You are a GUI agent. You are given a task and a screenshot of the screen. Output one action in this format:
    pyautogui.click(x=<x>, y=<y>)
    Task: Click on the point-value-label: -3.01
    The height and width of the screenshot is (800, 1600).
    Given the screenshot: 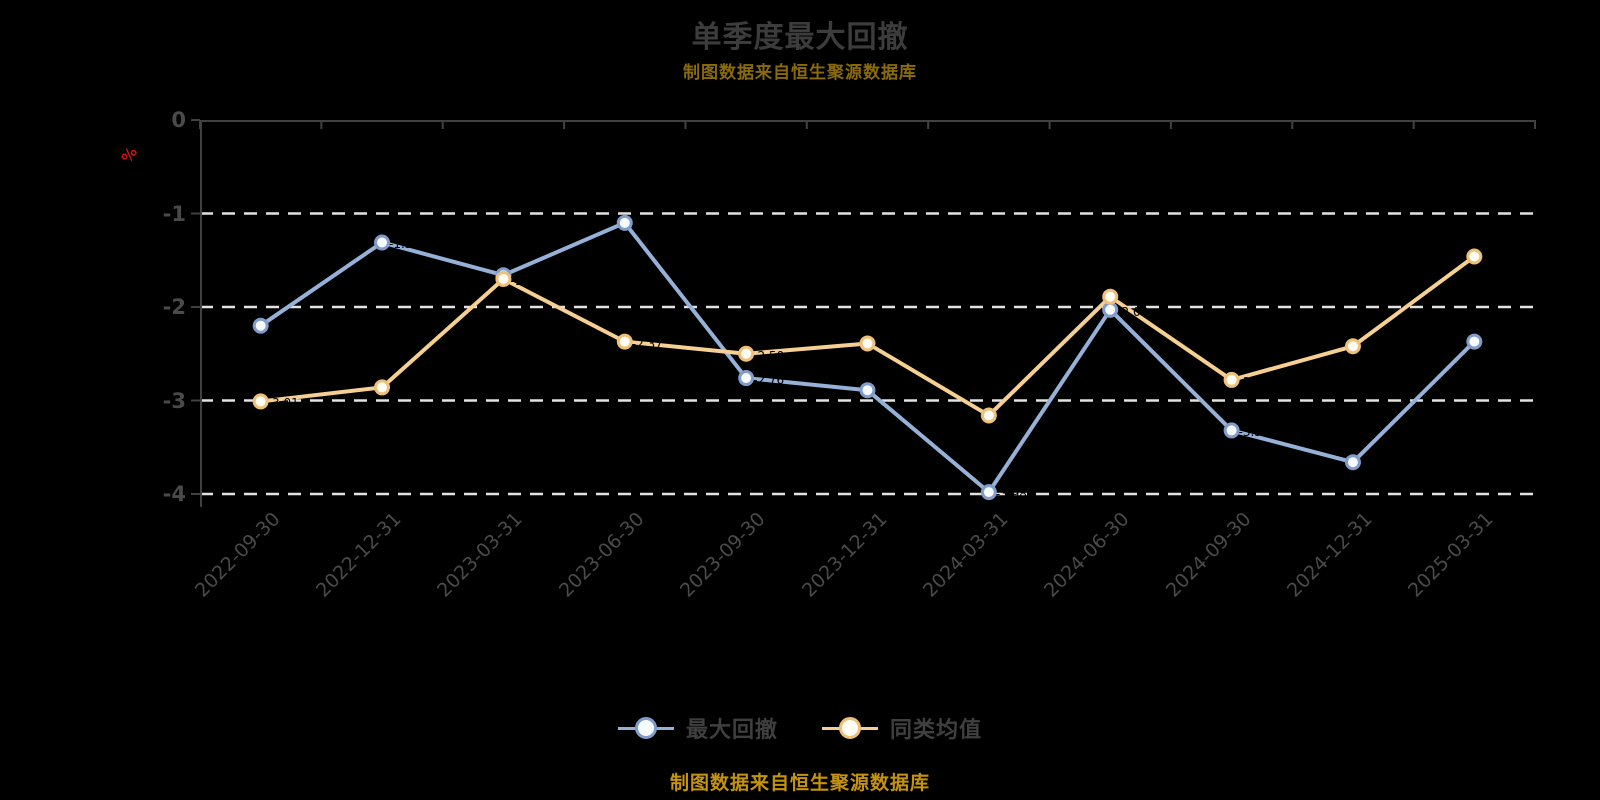 What is the action you would take?
    pyautogui.click(x=283, y=403)
    